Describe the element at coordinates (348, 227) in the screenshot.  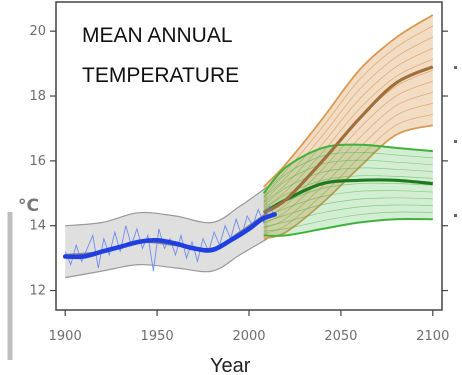
I see `low-scenario-lower` at that location.